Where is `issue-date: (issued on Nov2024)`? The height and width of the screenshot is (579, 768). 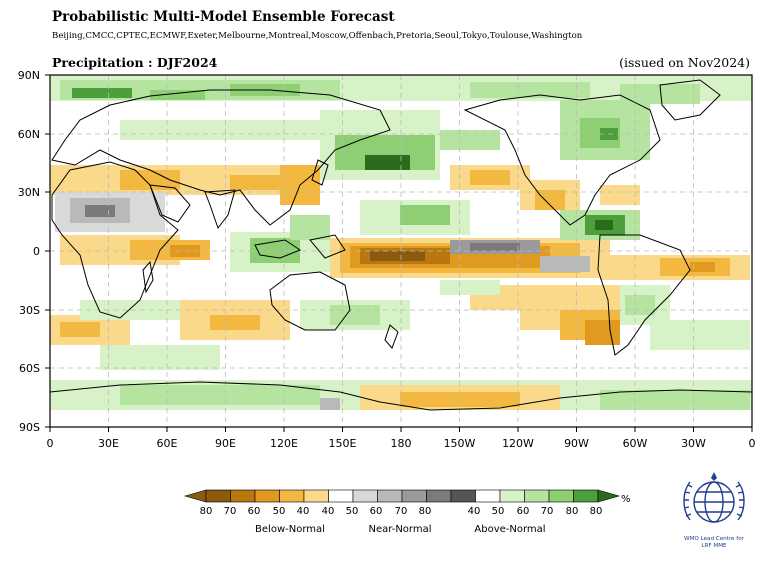 issue-date: (issued on Nov2024) is located at coordinates (684, 62).